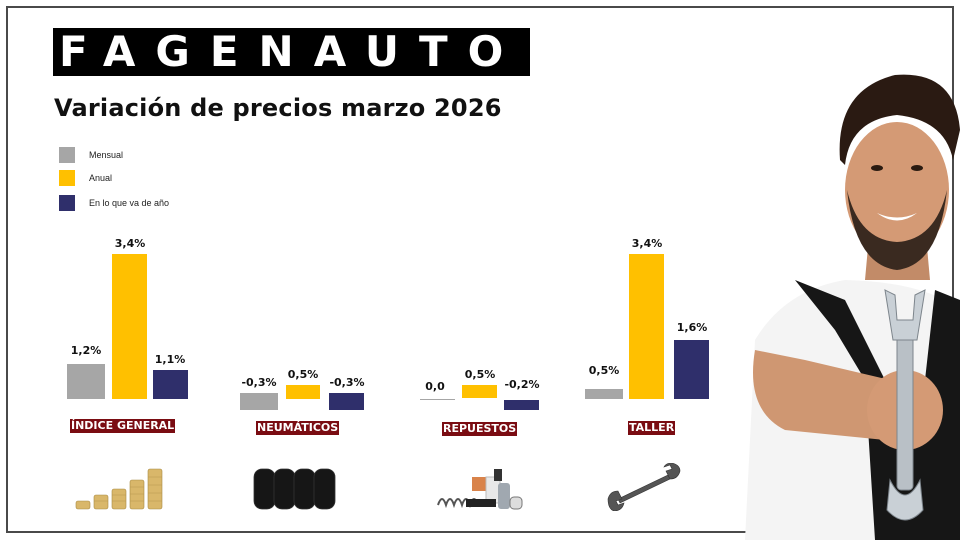 This screenshot has width=960, height=540. What do you see at coordinates (159, 178) in the screenshot?
I see `legend-item-anual: Anual` at bounding box center [159, 178].